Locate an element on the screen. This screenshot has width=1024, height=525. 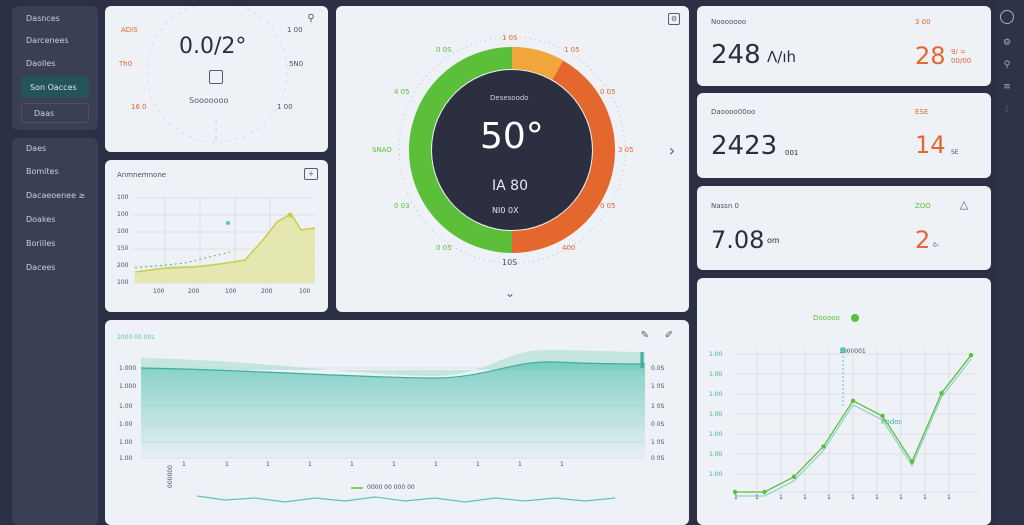
sidebar-item2-4: Borilles is located at coordinates (41, 243).